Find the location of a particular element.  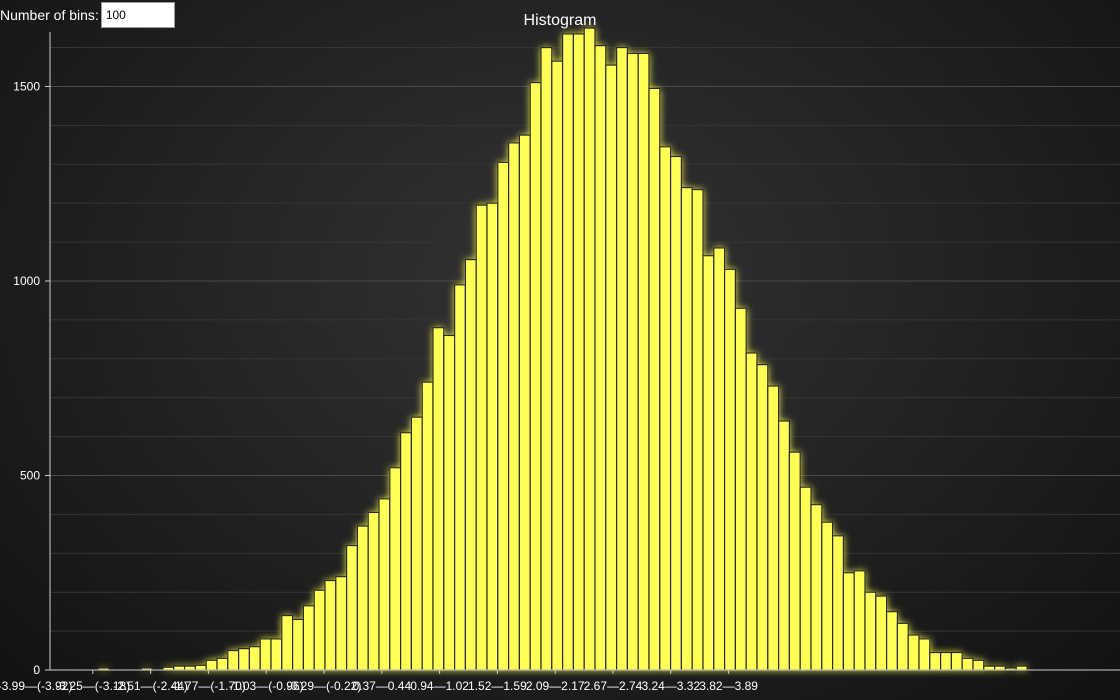

x-tick-label: 3.24—3.32 is located at coordinates (670, 686).